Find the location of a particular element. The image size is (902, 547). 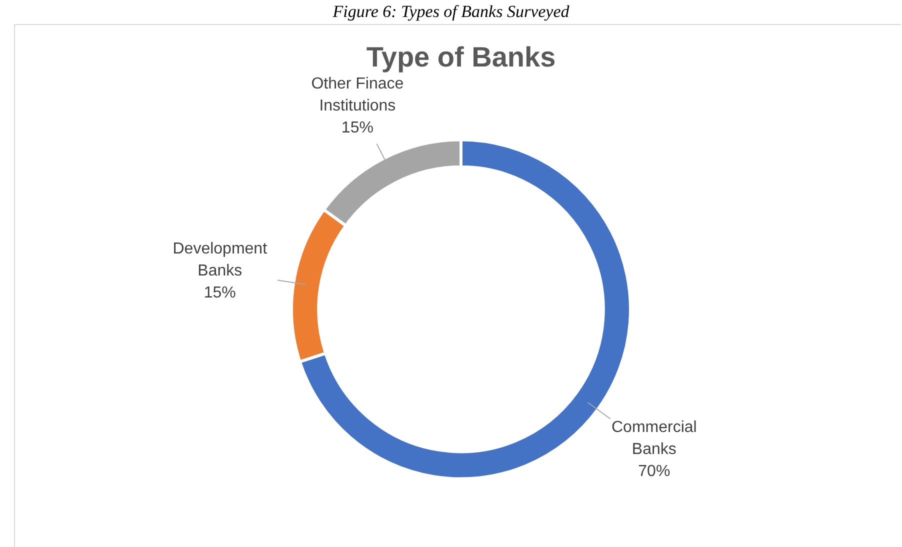

data-label: 70% is located at coordinates (654, 471).